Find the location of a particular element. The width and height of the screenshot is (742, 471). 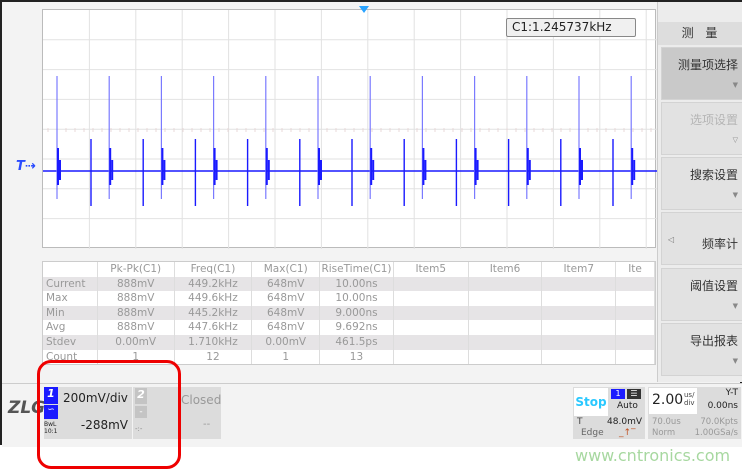

table-cell: 447.6kHz is located at coordinates (214, 327).